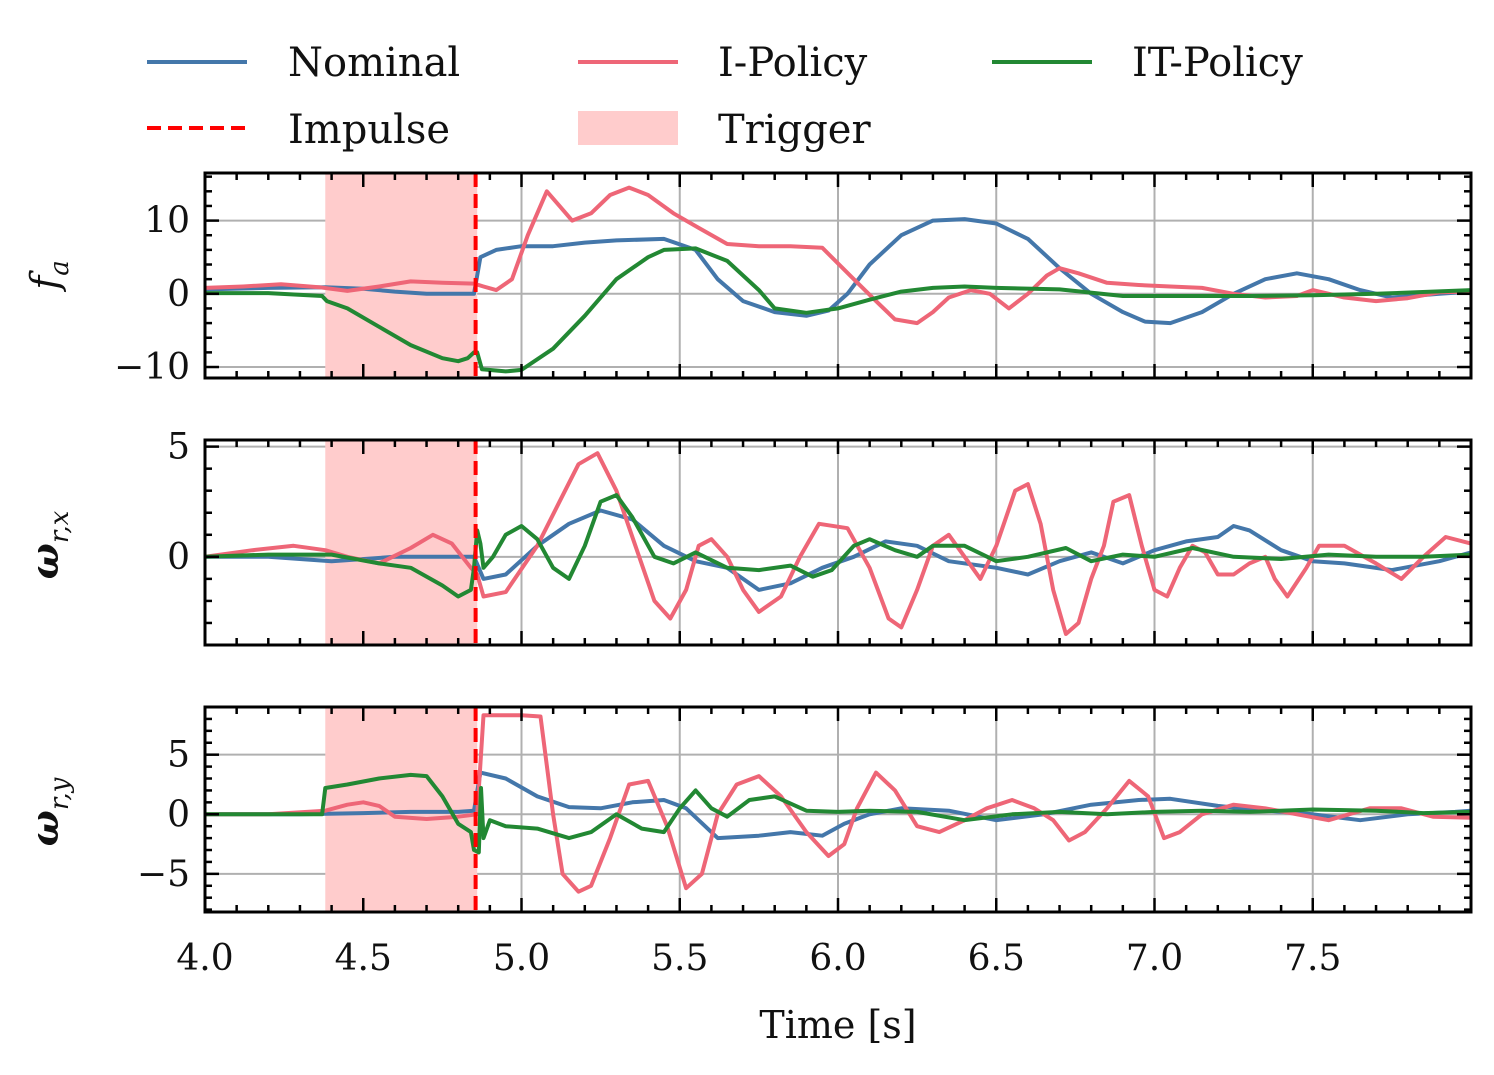 The width and height of the screenshot is (1494, 1075). I want to click on panel-omega-ry-trigger-span, so click(401, 809).